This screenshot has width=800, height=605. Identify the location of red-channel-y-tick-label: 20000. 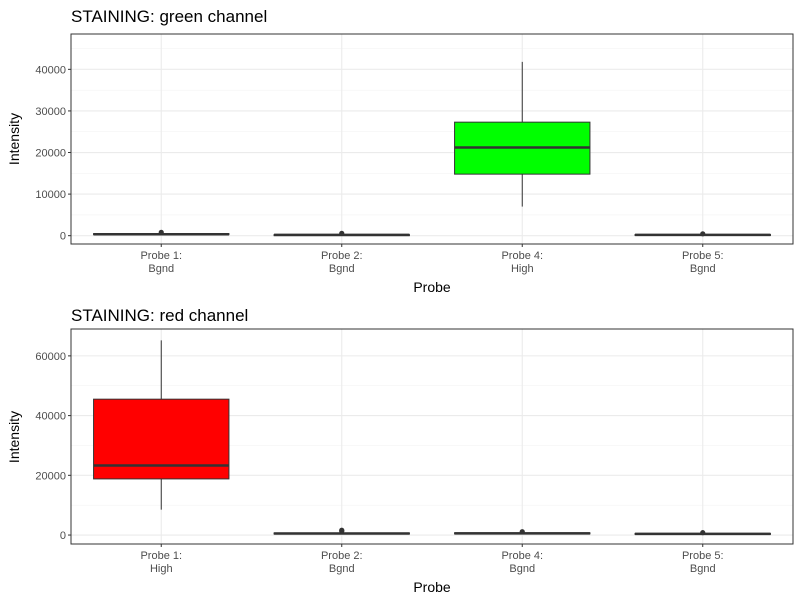
(50, 476).